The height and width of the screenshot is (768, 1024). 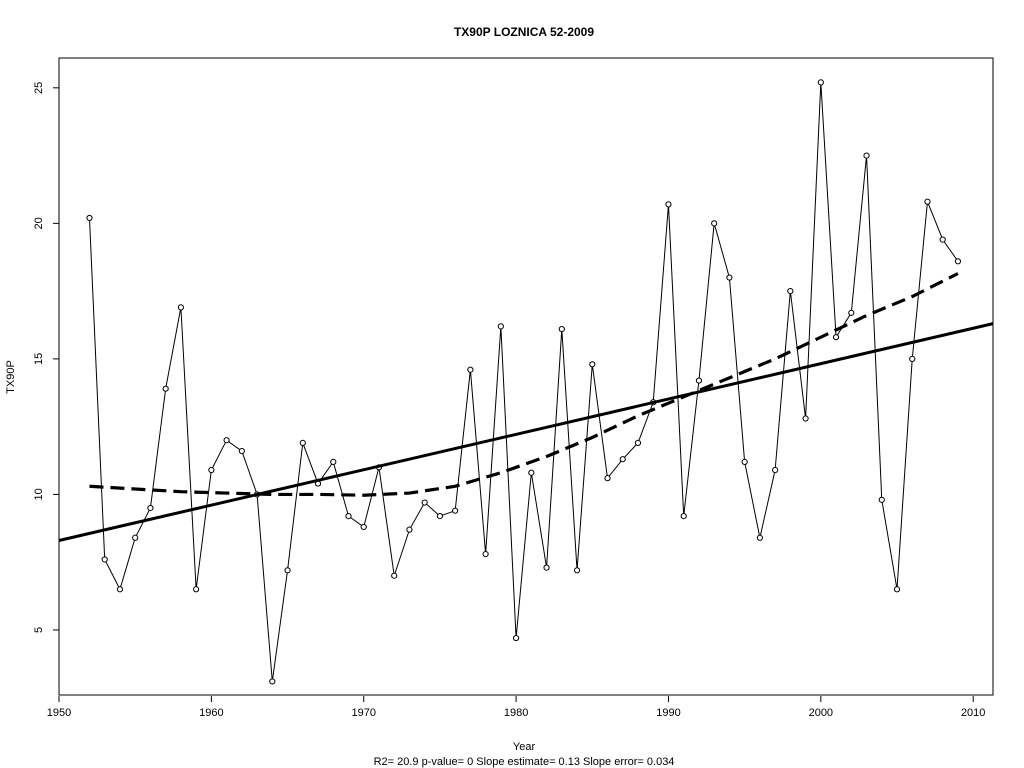 What do you see at coordinates (39, 88) in the screenshot?
I see `y-tick-label: 25` at bounding box center [39, 88].